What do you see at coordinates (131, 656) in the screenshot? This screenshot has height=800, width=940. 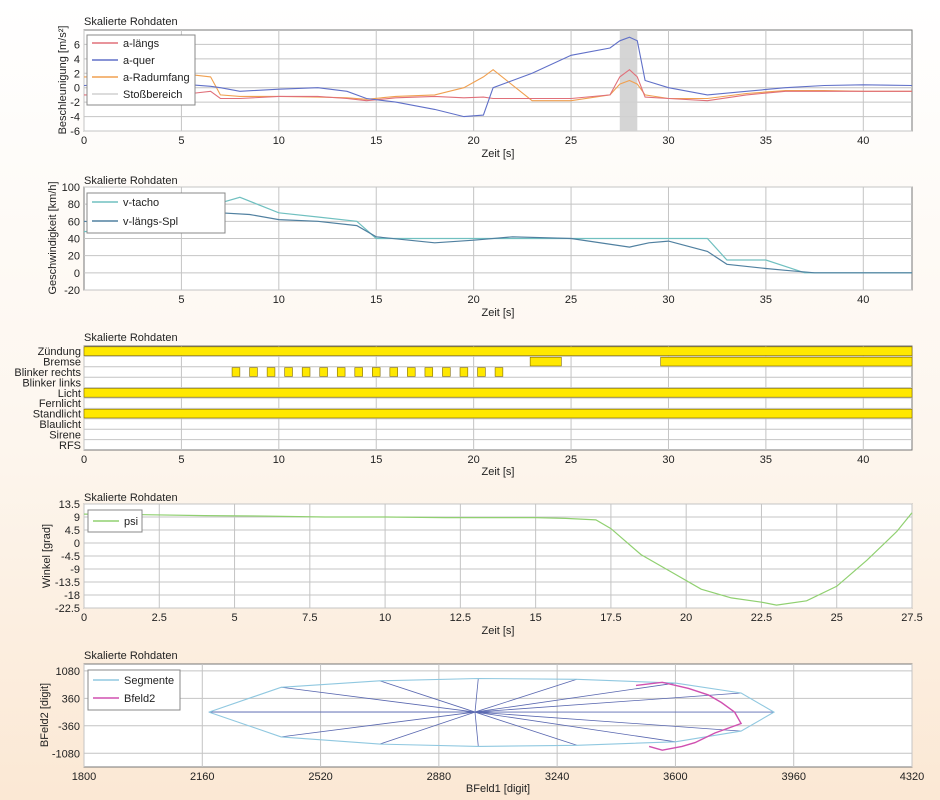 I see `panel-bfield-title: Skalierte Rohdaten` at bounding box center [131, 656].